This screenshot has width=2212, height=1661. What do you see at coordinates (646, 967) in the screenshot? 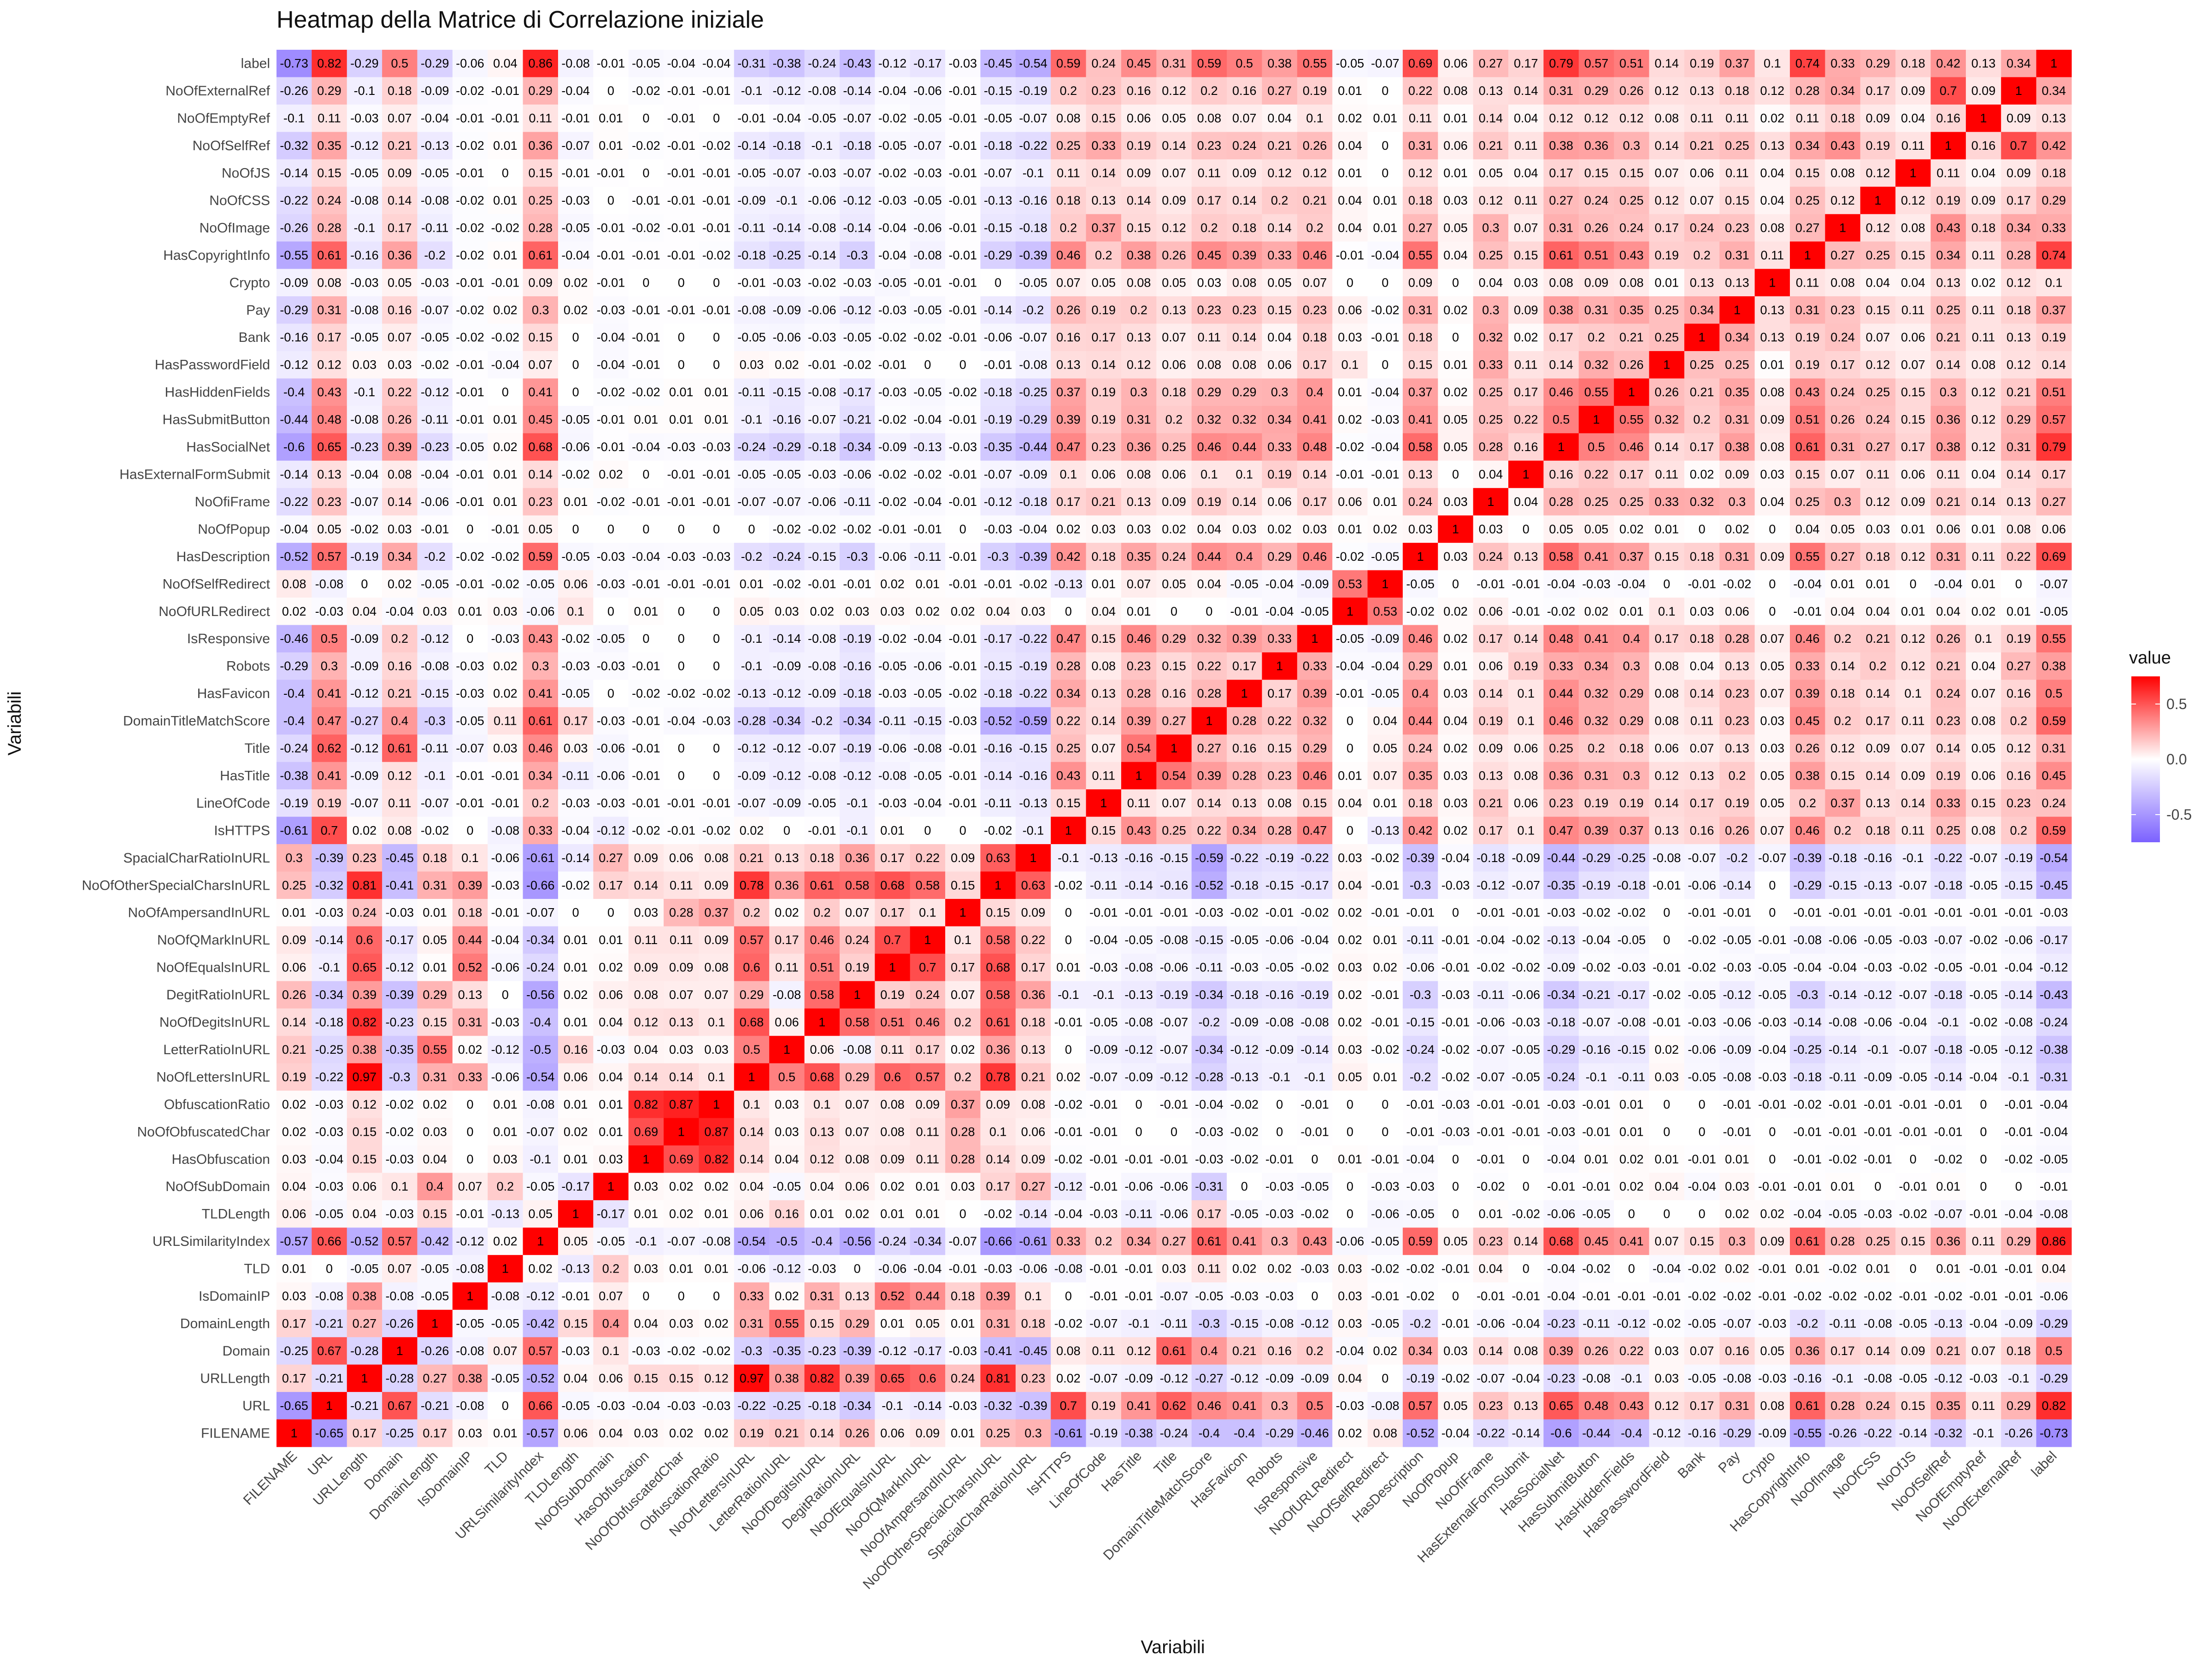
I see `cell-value-label: 0.09` at bounding box center [646, 967].